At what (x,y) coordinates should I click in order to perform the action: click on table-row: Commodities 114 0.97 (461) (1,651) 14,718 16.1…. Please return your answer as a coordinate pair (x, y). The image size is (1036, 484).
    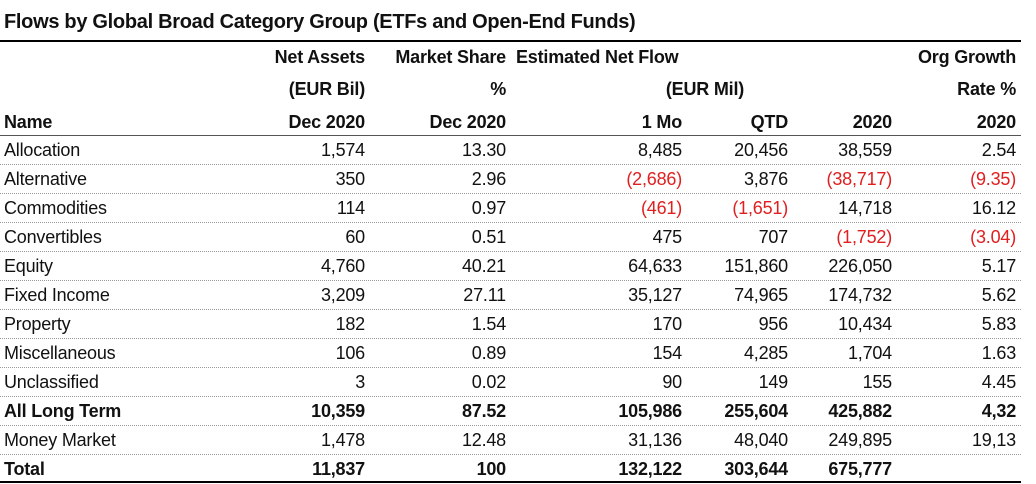
    Looking at the image, I should click on (510, 208).